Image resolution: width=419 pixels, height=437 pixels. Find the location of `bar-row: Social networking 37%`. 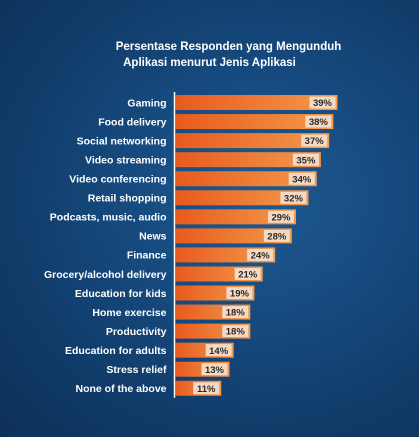

bar-row: Social networking 37% is located at coordinates (203, 141).